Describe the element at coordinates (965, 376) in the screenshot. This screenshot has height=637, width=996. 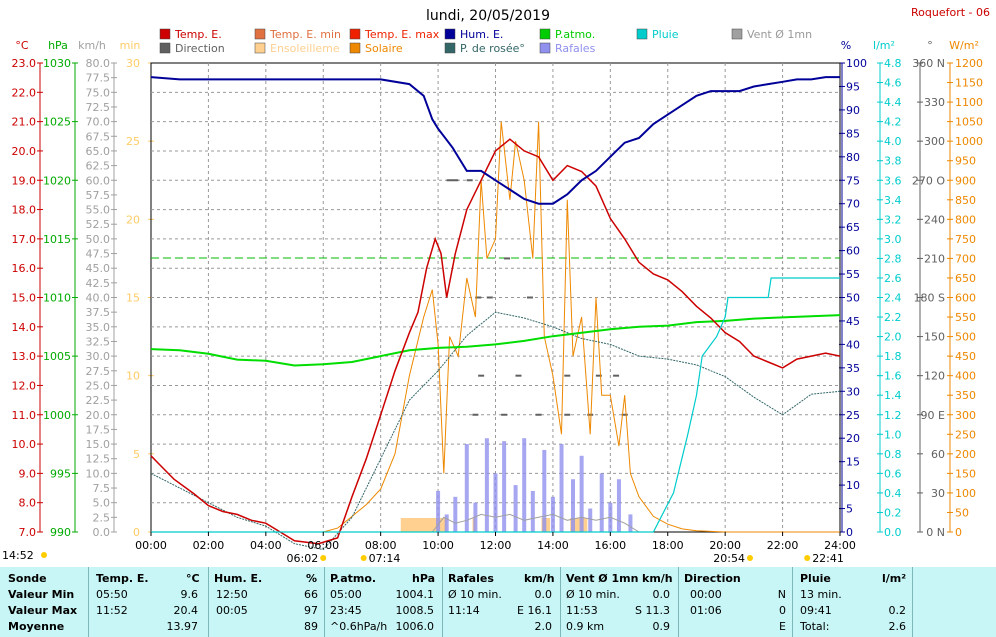
I see `solar-tick-label: 400` at that location.